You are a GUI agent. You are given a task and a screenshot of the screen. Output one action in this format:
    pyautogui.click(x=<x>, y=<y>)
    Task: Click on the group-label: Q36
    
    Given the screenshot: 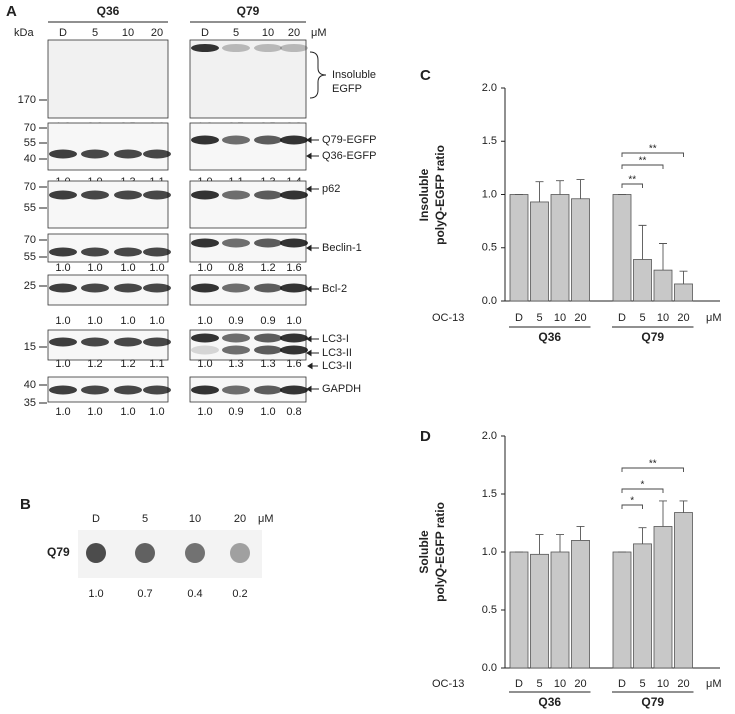 What is the action you would take?
    pyautogui.click(x=549, y=702)
    